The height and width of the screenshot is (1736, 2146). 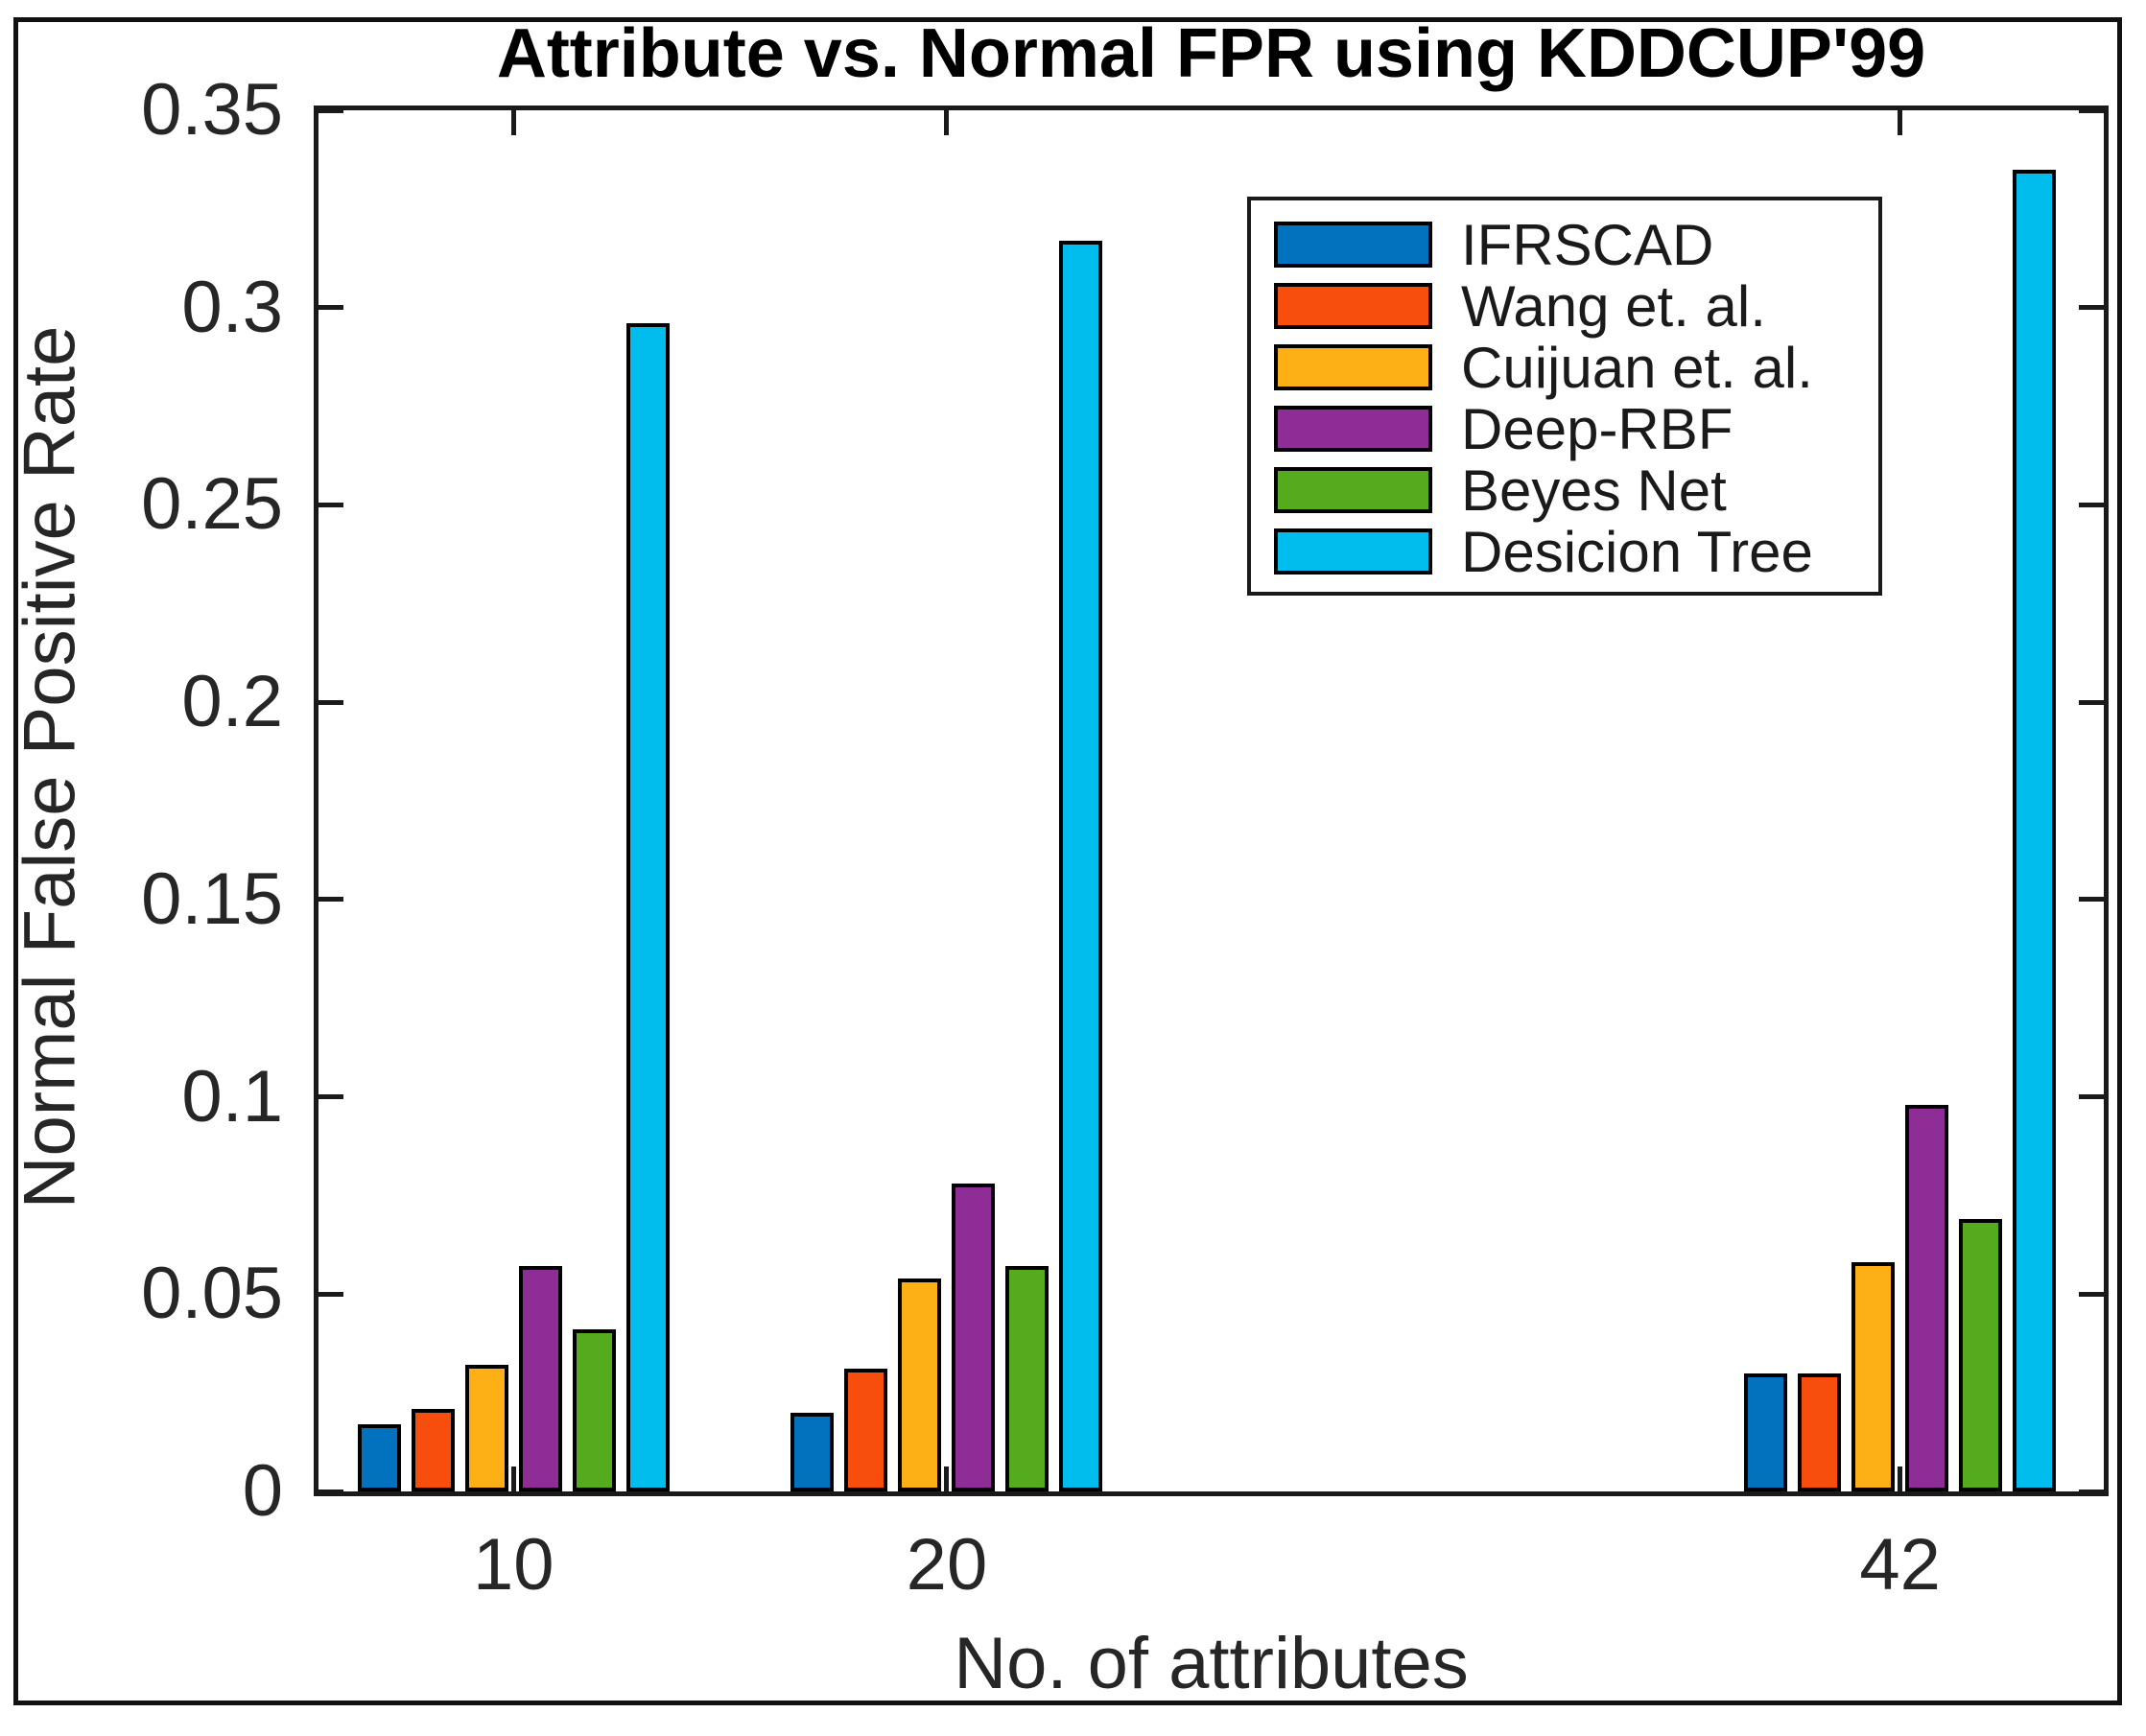 What do you see at coordinates (1211, 1663) in the screenshot?
I see `x-axis-label: No. of attributes` at bounding box center [1211, 1663].